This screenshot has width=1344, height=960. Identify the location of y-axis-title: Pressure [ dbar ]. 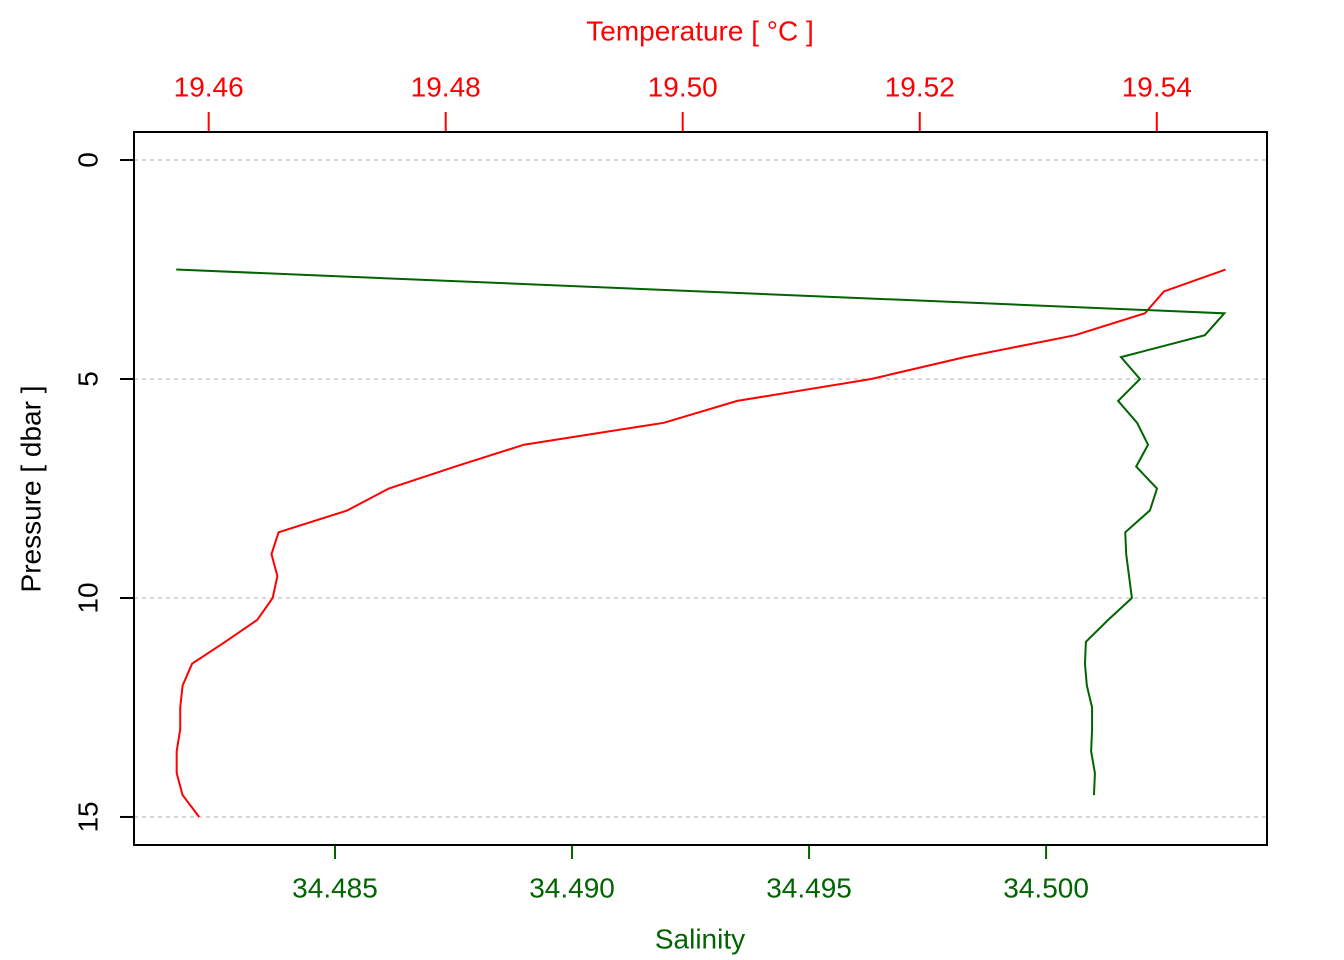
(30, 489).